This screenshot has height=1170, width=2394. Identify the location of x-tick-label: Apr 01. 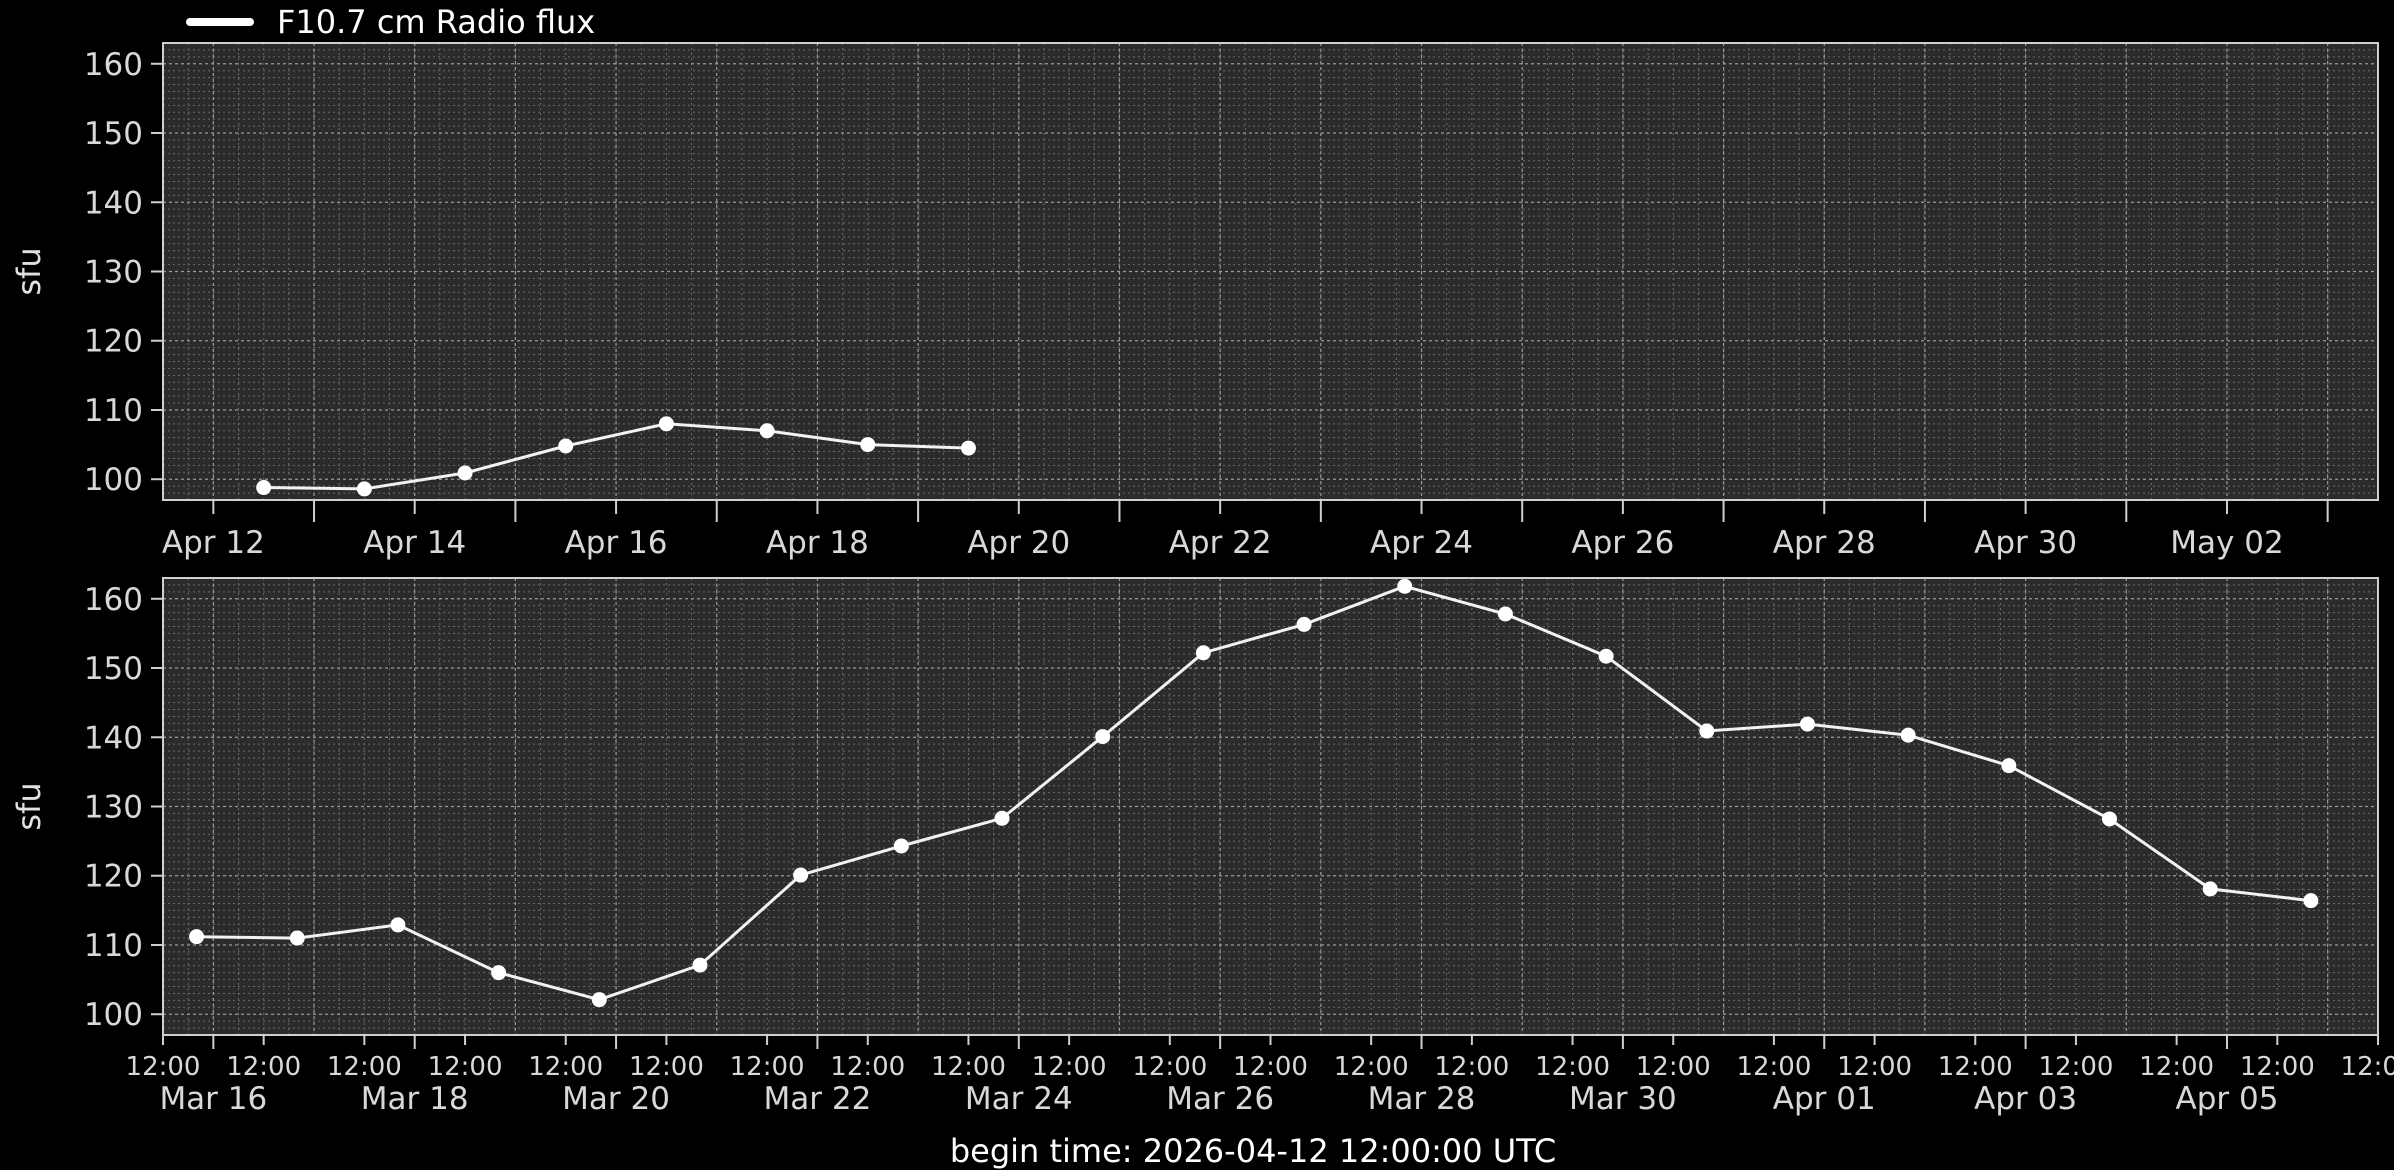
(1824, 1099).